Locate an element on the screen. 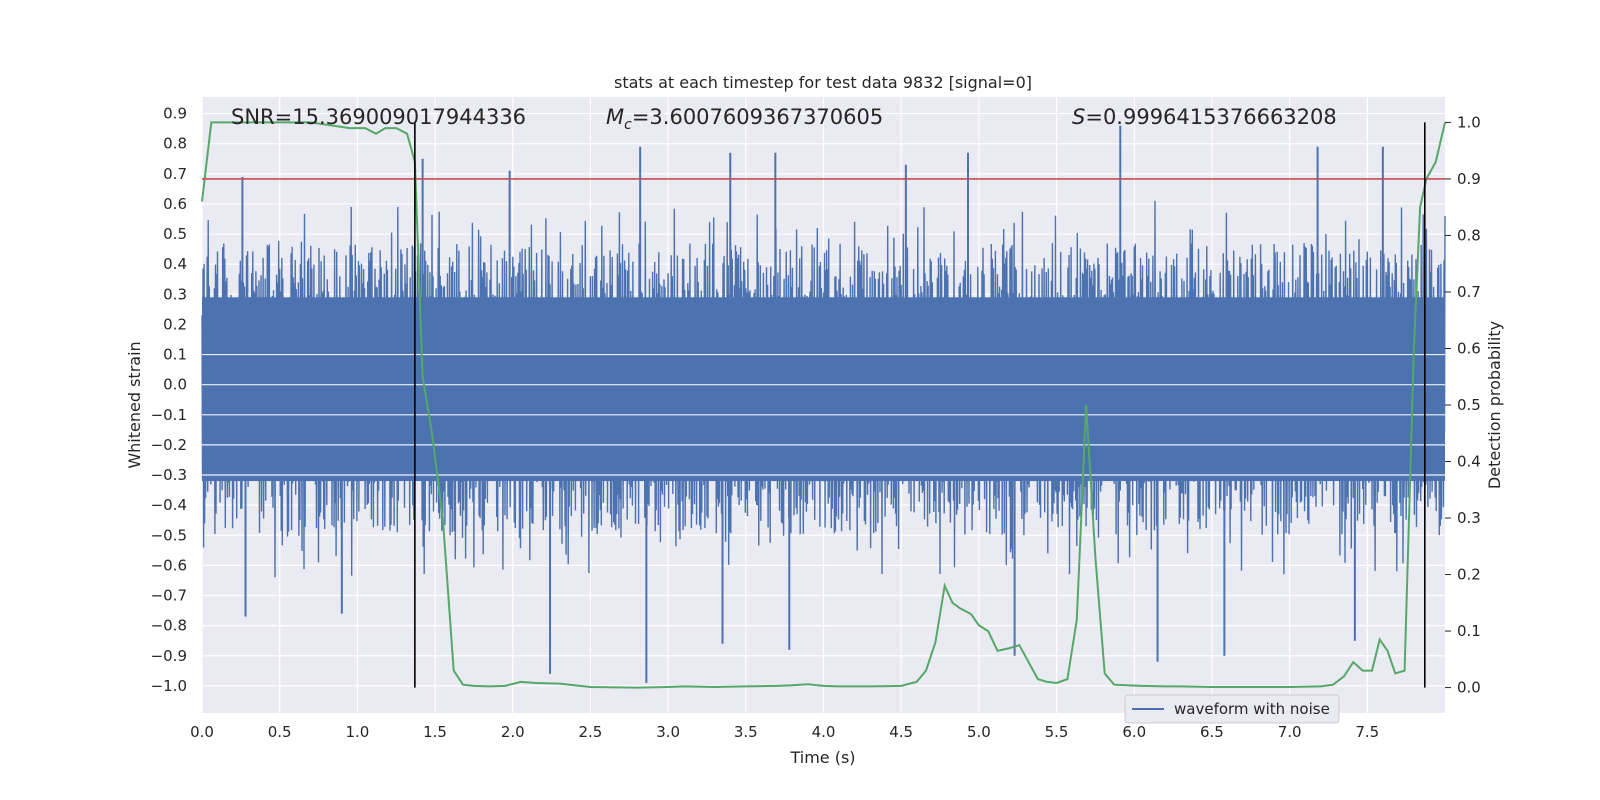 The width and height of the screenshot is (1600, 800). legend: waveform with noise is located at coordinates (1232, 709).